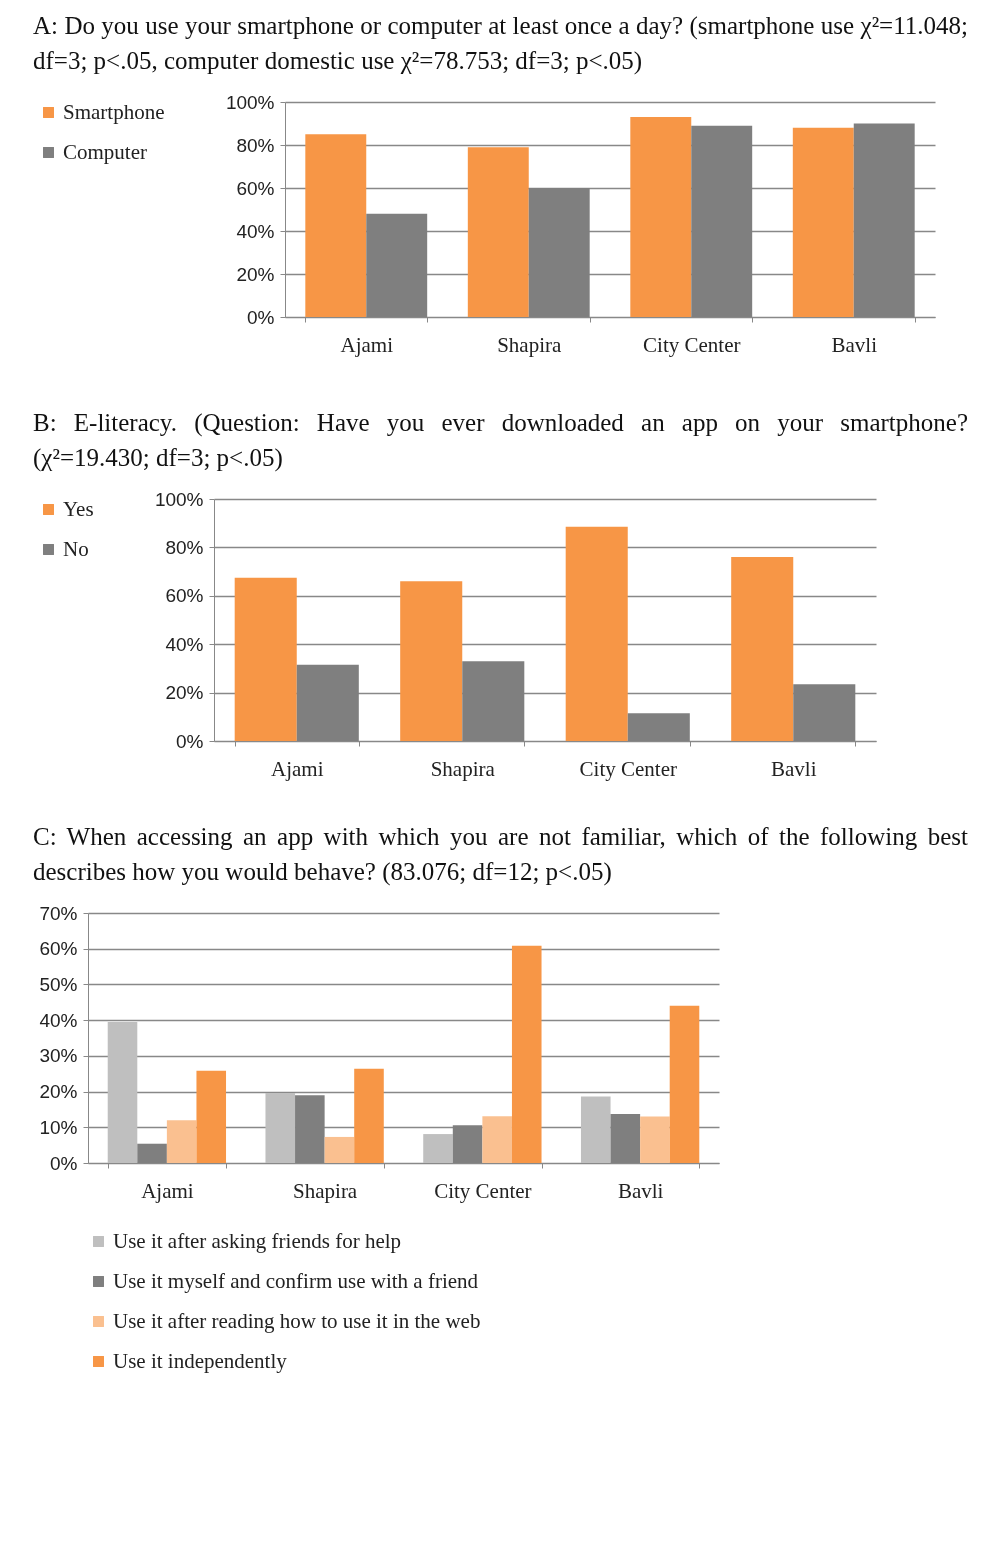  What do you see at coordinates (78, 508) in the screenshot?
I see `legend-label: Yes` at bounding box center [78, 508].